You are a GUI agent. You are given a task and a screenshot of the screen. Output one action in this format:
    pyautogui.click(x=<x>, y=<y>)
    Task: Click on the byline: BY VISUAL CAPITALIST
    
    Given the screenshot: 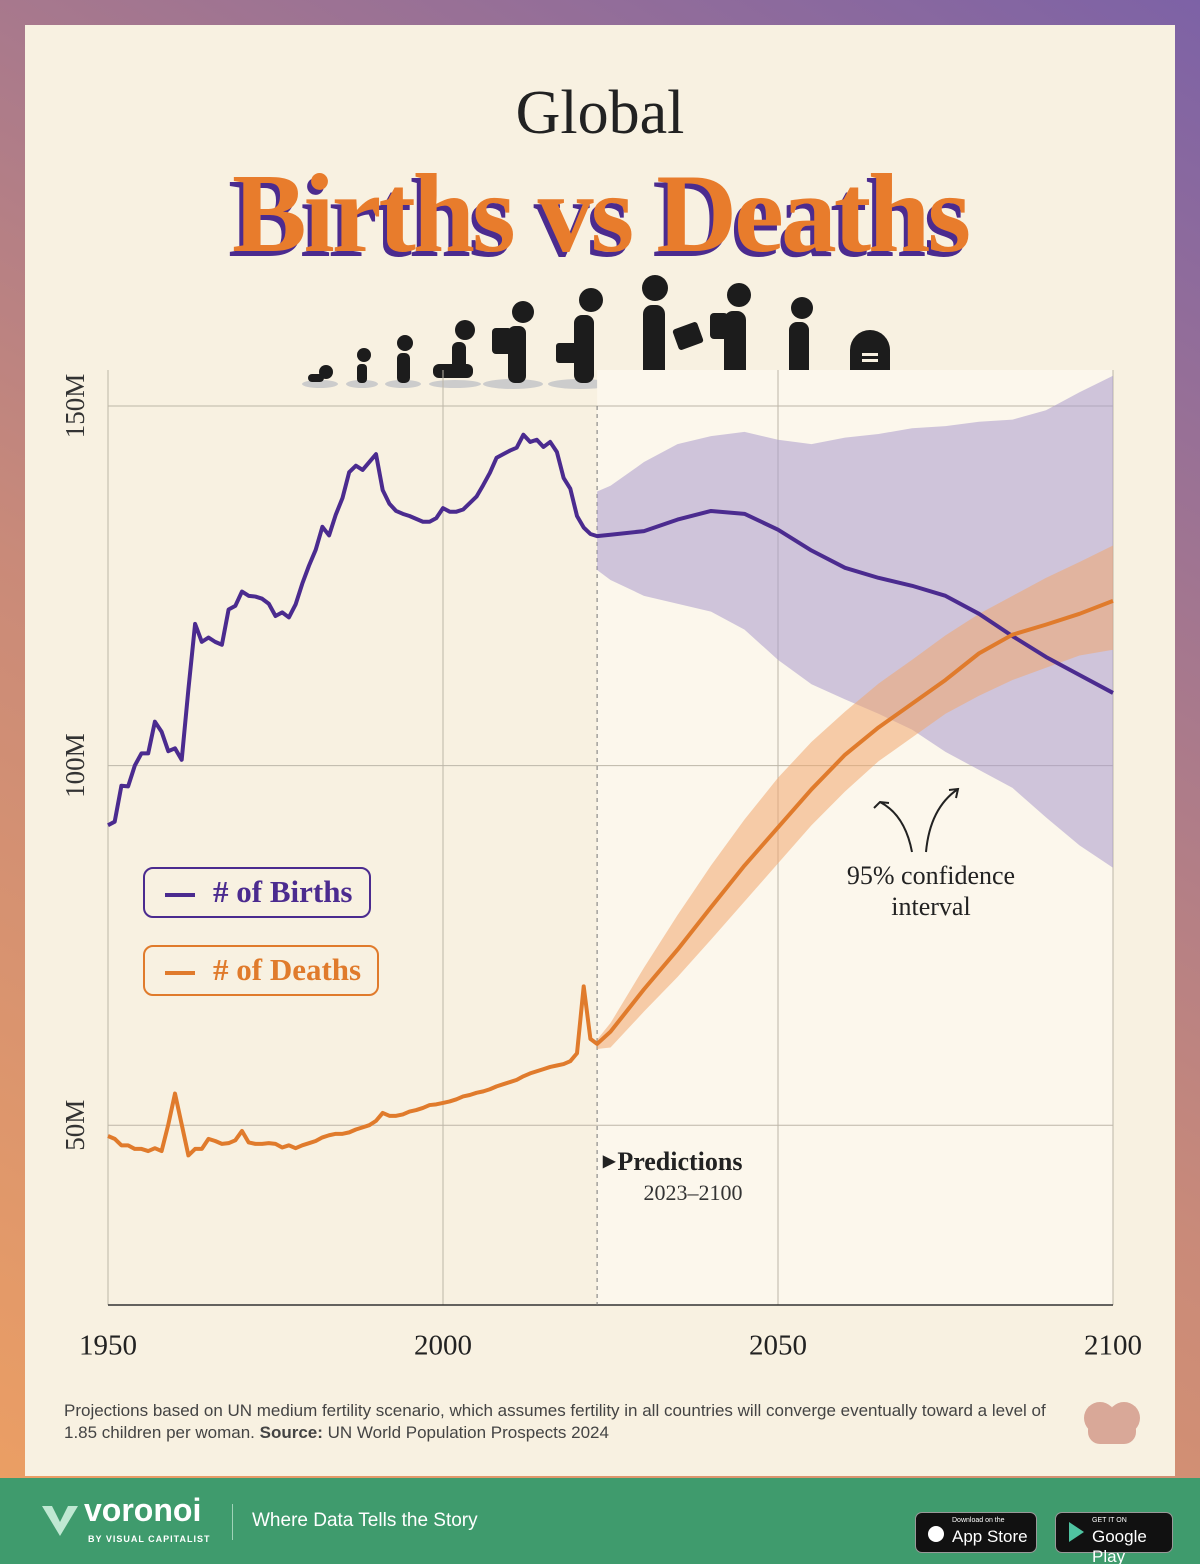 What is the action you would take?
    pyautogui.click(x=149, y=1539)
    